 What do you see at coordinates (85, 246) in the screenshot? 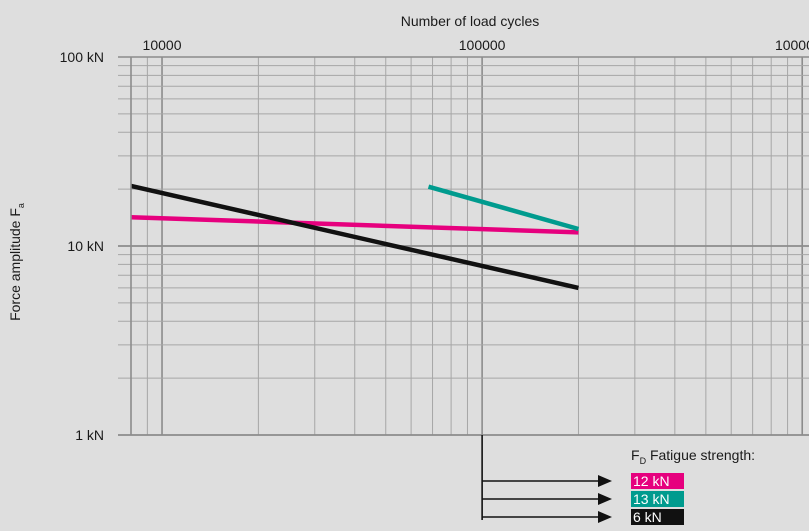
I see `y-tick-label: 10 kN` at bounding box center [85, 246].